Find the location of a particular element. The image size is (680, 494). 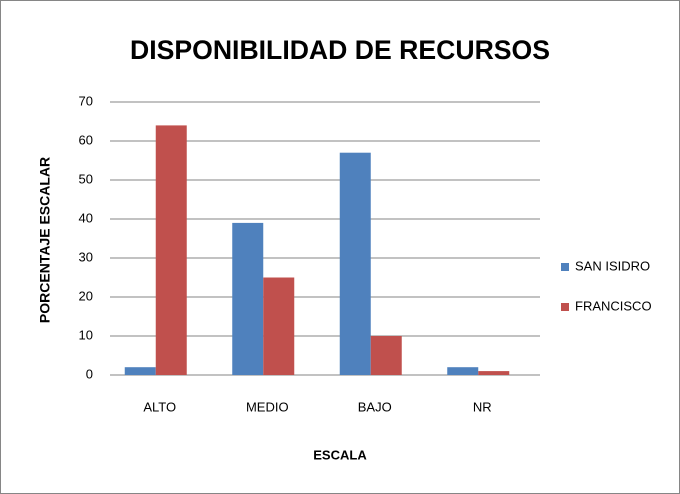

y-tick-label: 30 is located at coordinates (86, 256).